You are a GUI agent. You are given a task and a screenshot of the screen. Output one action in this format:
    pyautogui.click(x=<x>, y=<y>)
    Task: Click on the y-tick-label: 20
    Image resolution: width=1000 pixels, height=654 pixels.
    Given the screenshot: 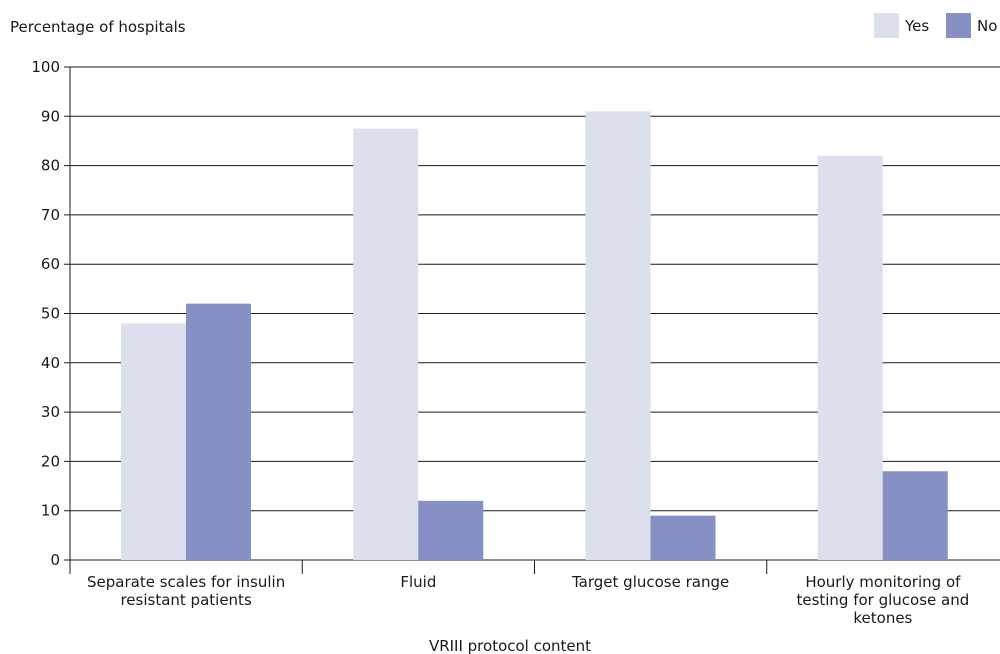 What is the action you would take?
    pyautogui.click(x=50, y=461)
    